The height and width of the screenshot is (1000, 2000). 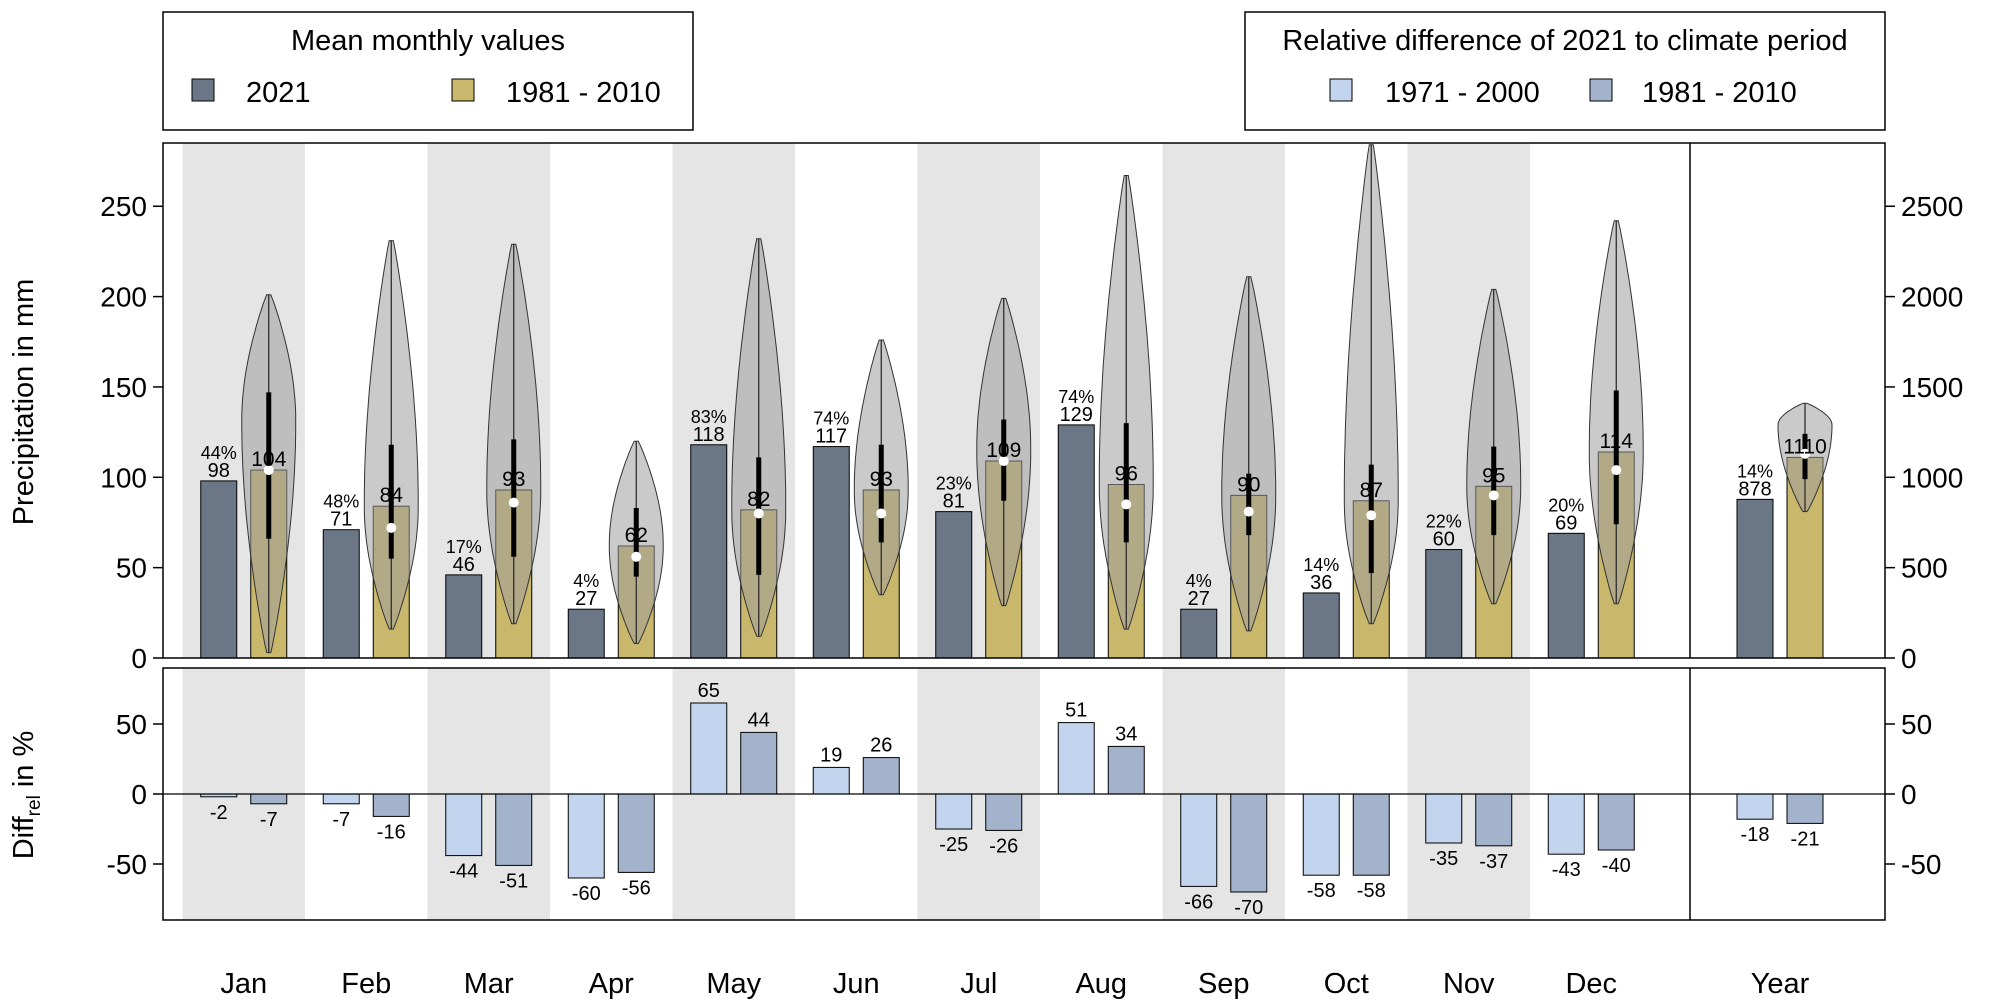 I want to click on diff-8110-label-year: -21, so click(x=1805, y=839).